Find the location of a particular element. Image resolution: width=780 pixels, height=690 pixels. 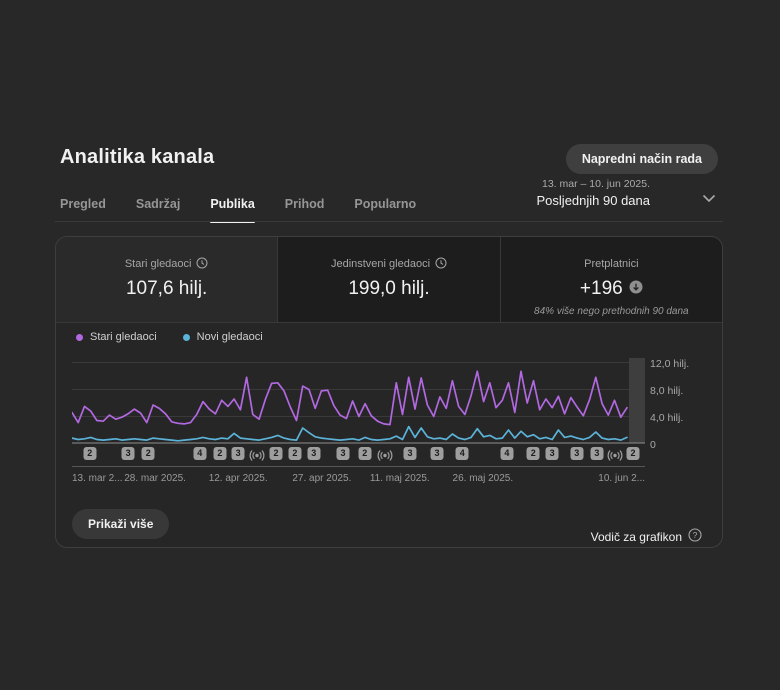

metric-title: Jedinstveni gledaoci is located at coordinates (380, 264).